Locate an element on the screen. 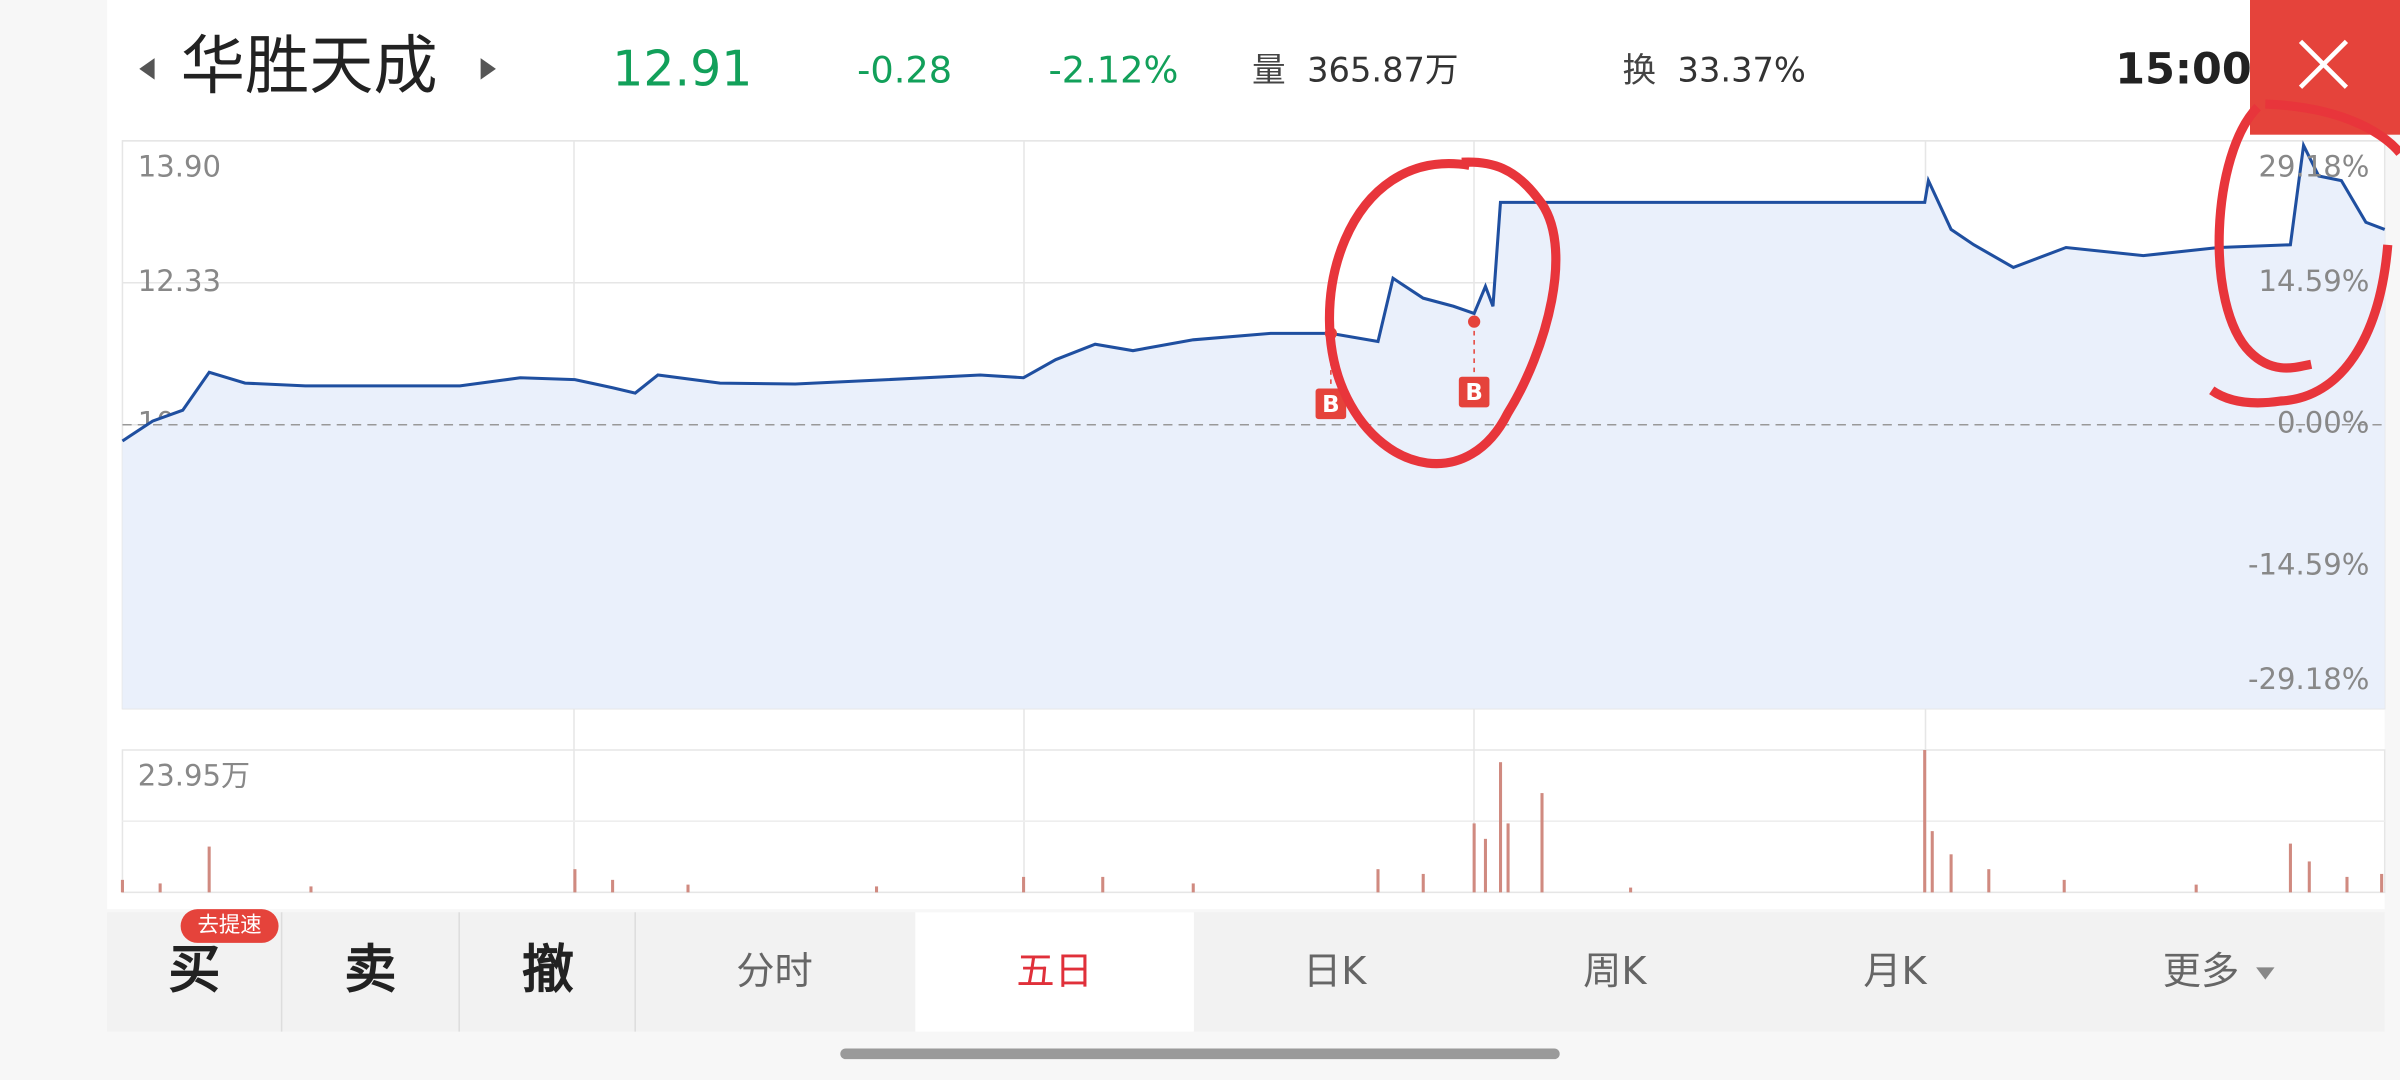 Image resolution: width=2400 pixels, height=1084 pixels. close-icon is located at coordinates (2323, 64).